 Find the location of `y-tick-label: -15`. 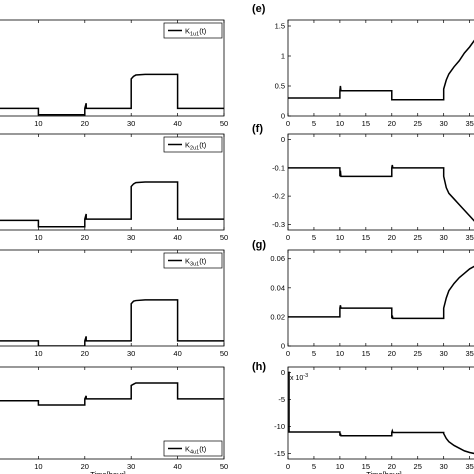

y-tick-label: -15 is located at coordinates (279, 453).